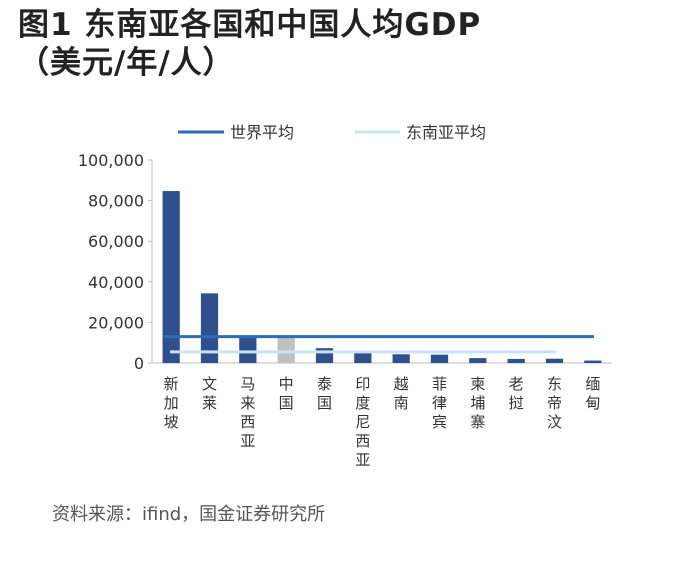 This screenshot has height=563, width=678. I want to click on title-line-1: 图1 东南亚各国和中国人均GDP, so click(250, 25).